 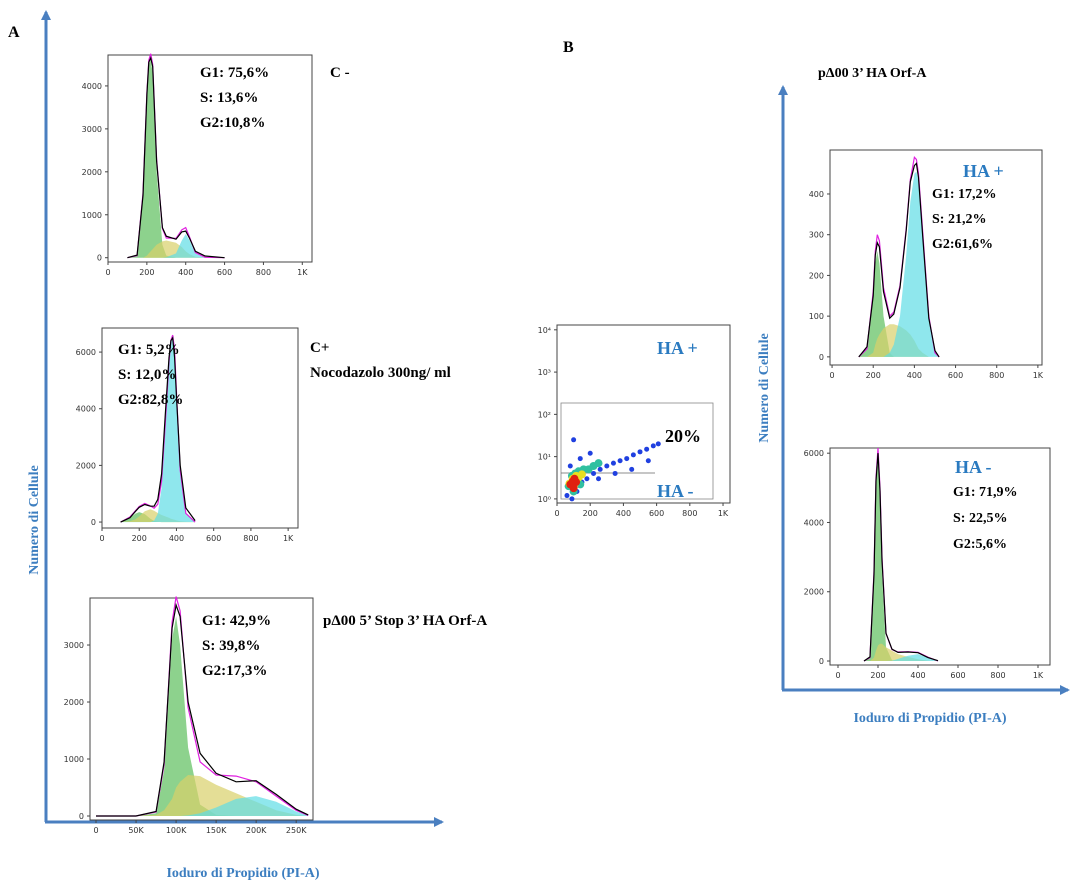 What do you see at coordinates (985, 492) in the screenshot?
I see `phase-stat: G1: 71,9%` at bounding box center [985, 492].